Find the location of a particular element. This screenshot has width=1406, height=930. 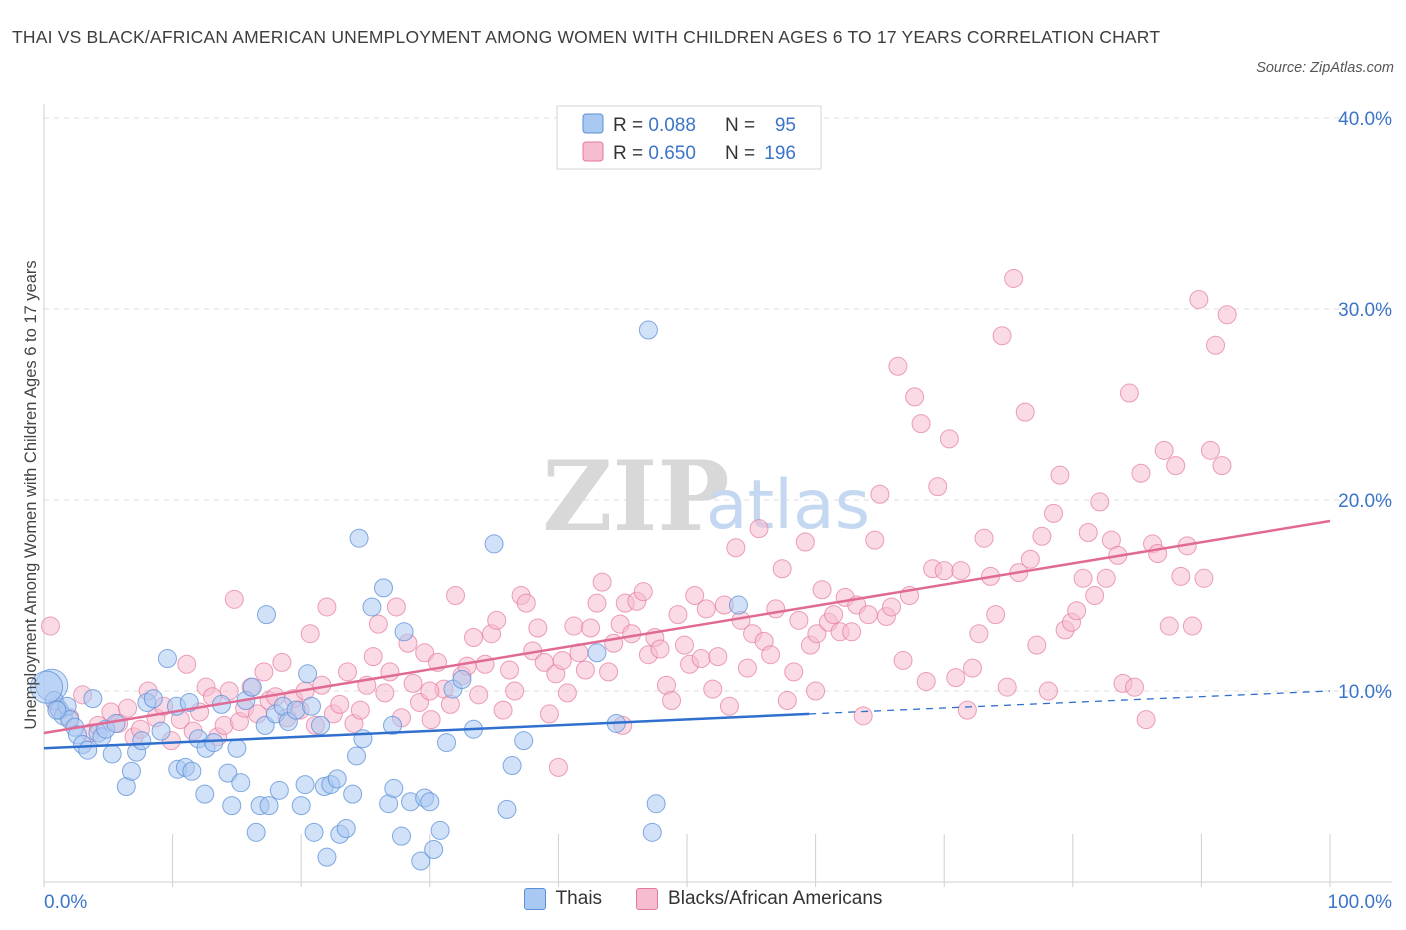

y-tick-label: 30.0% is located at coordinates (1365, 310).